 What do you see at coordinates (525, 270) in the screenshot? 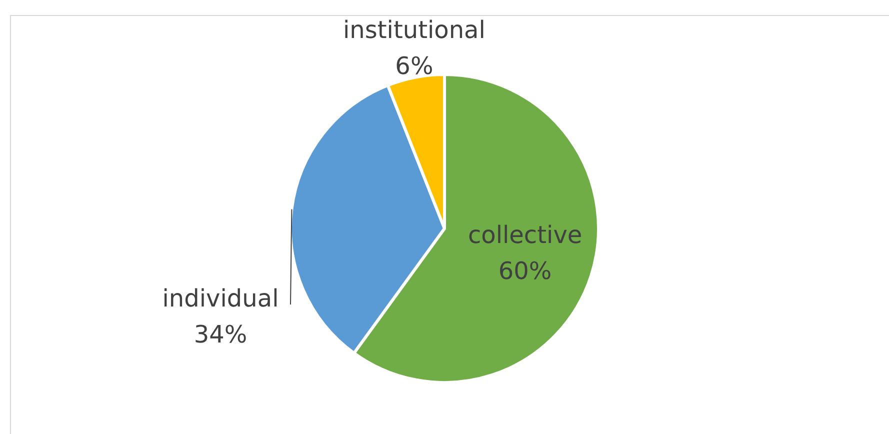
I see `data-label: 60%` at bounding box center [525, 270].